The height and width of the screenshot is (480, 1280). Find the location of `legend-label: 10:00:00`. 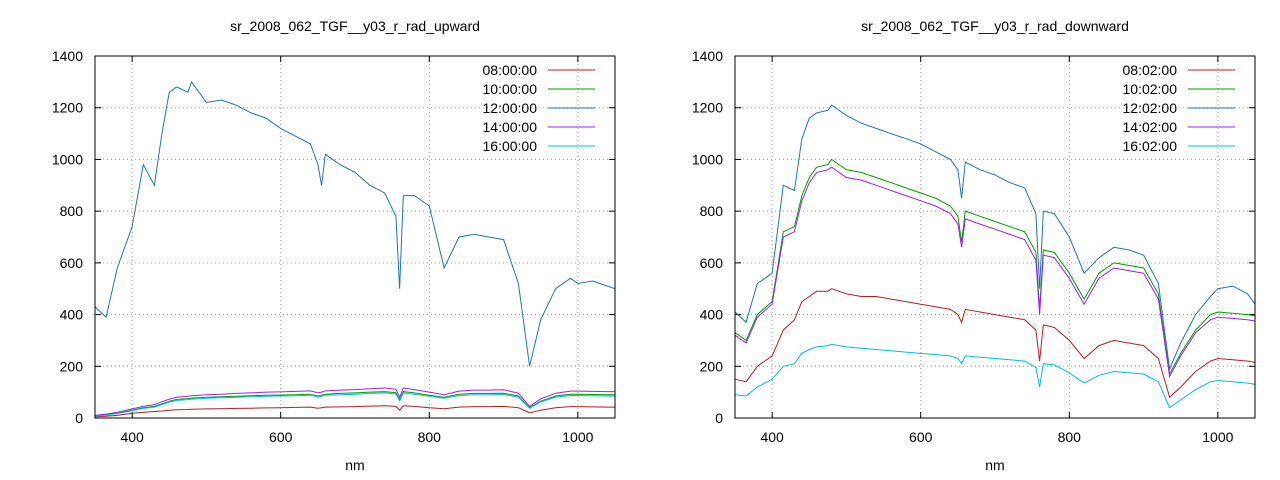

legend-label: 10:00:00 is located at coordinates (510, 89).